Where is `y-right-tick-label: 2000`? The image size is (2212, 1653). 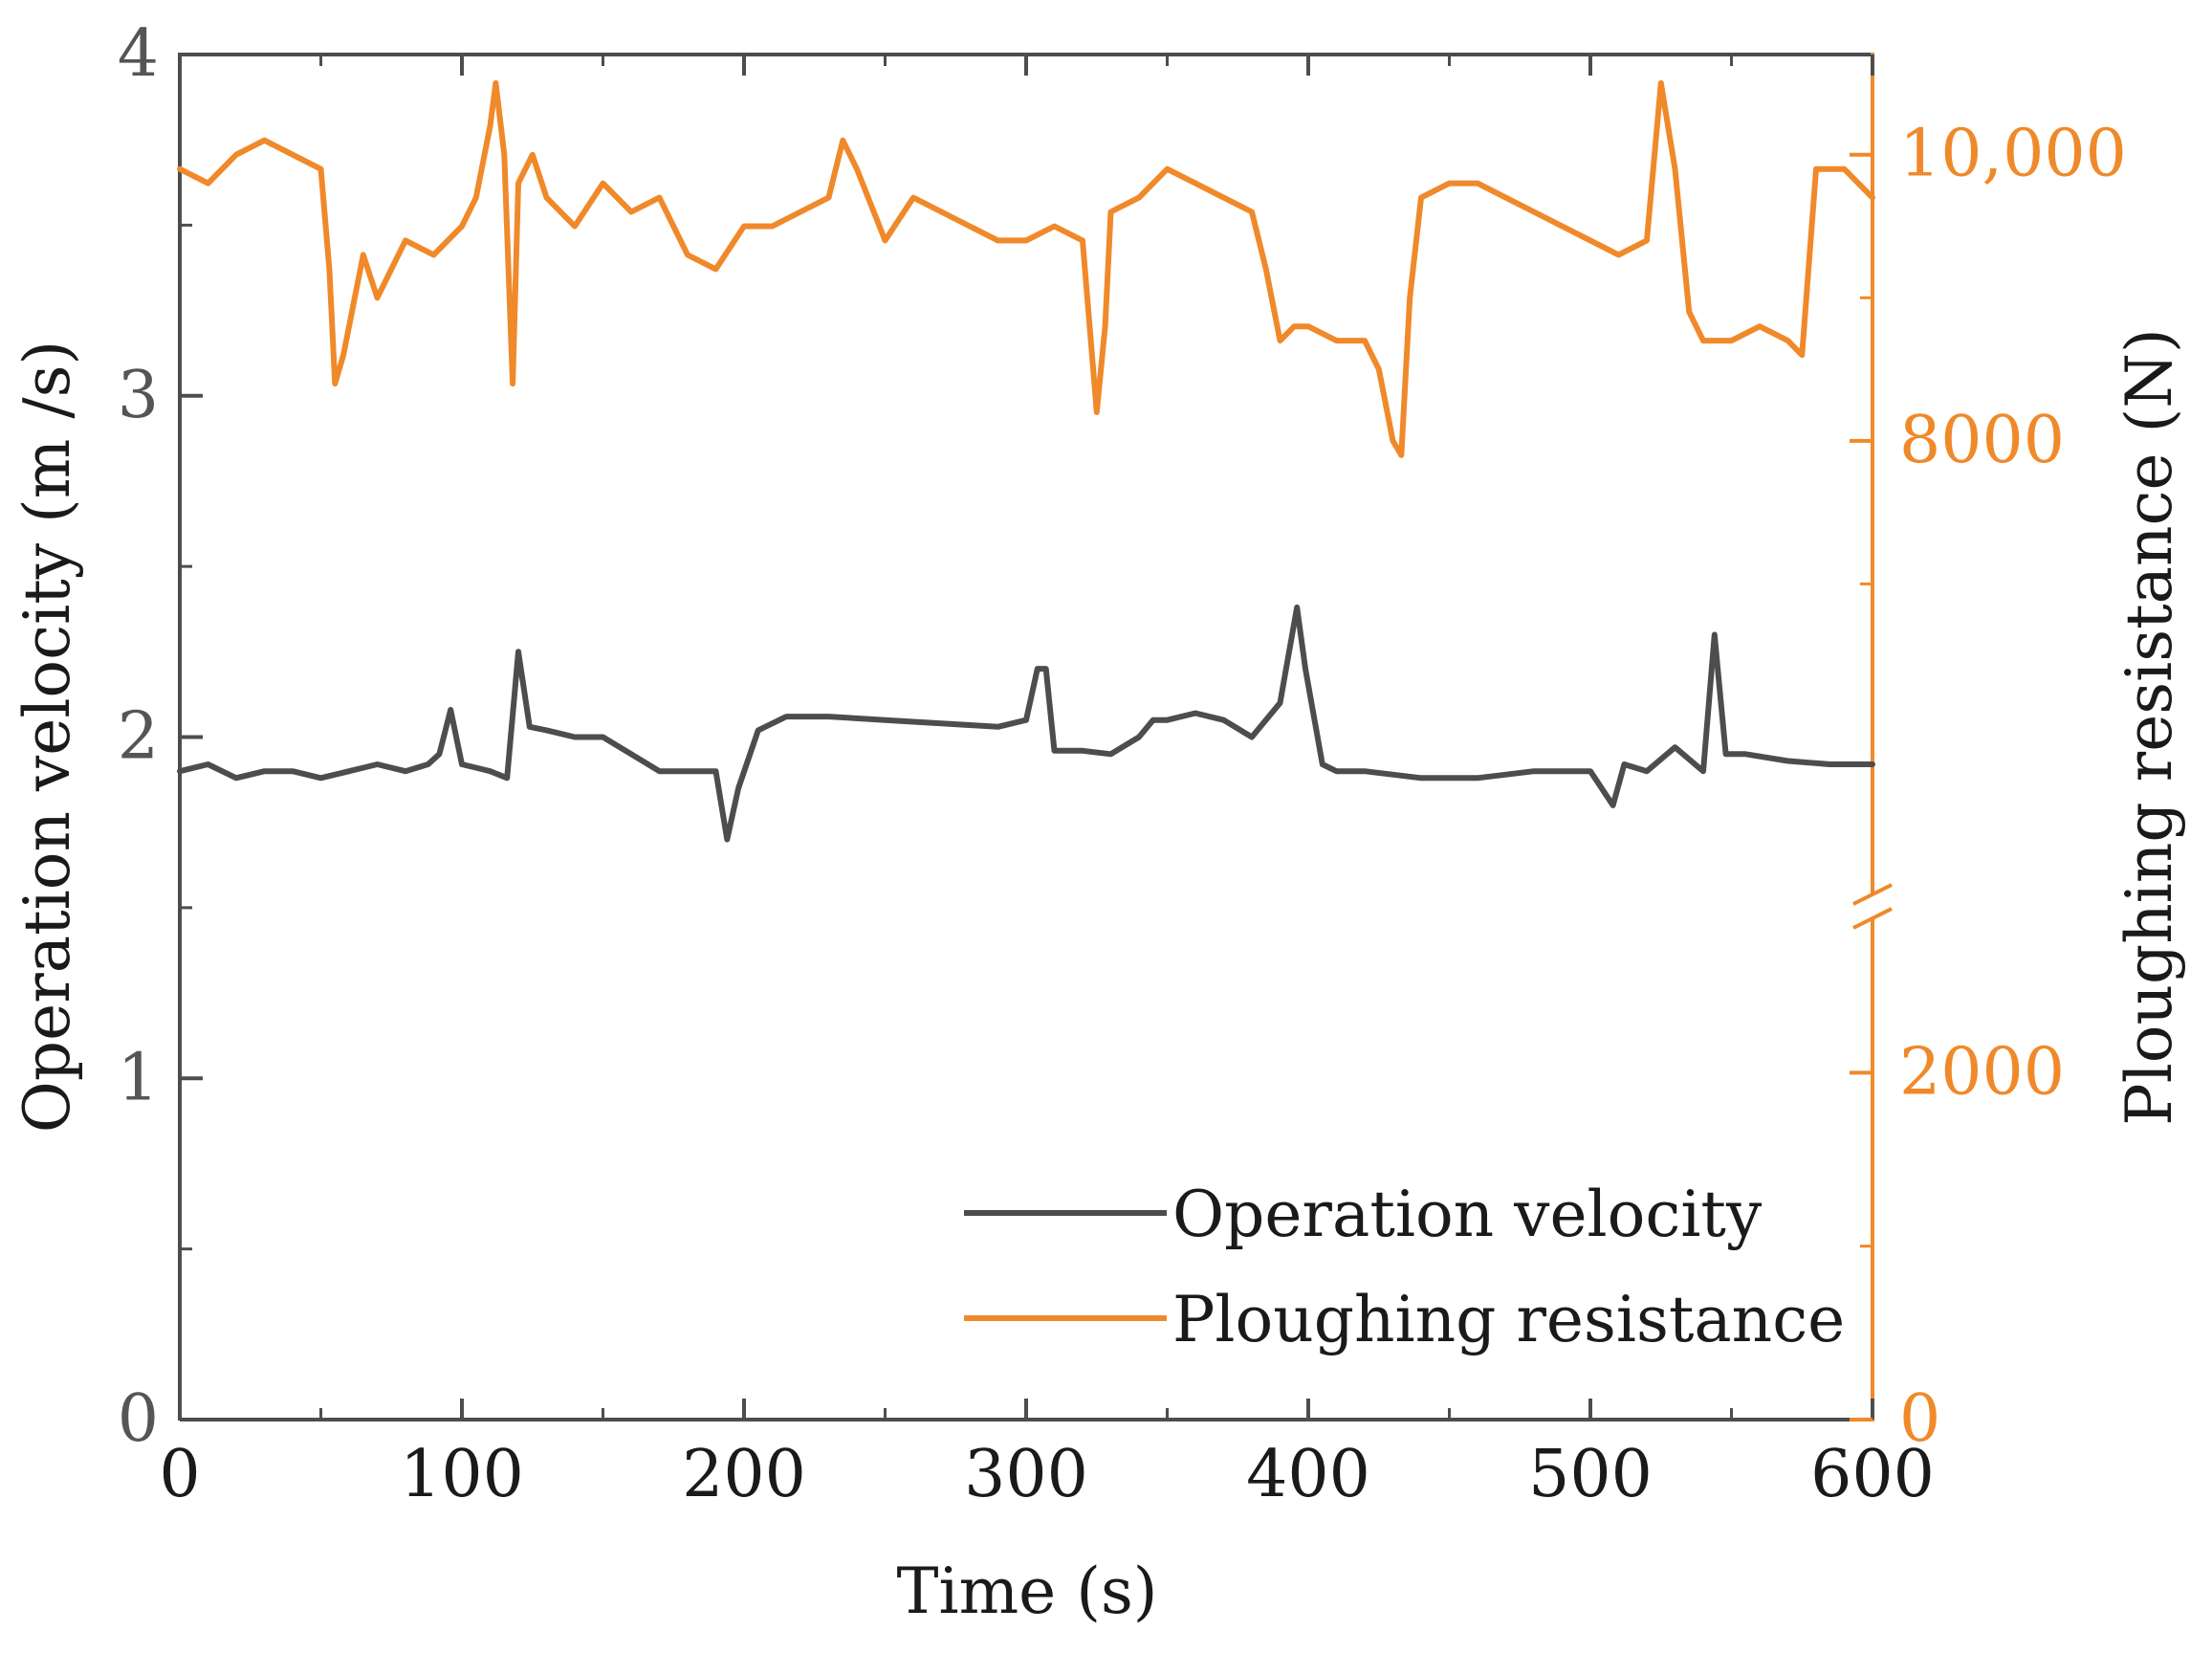
y-right-tick-label: 2000 is located at coordinates (1982, 1072).